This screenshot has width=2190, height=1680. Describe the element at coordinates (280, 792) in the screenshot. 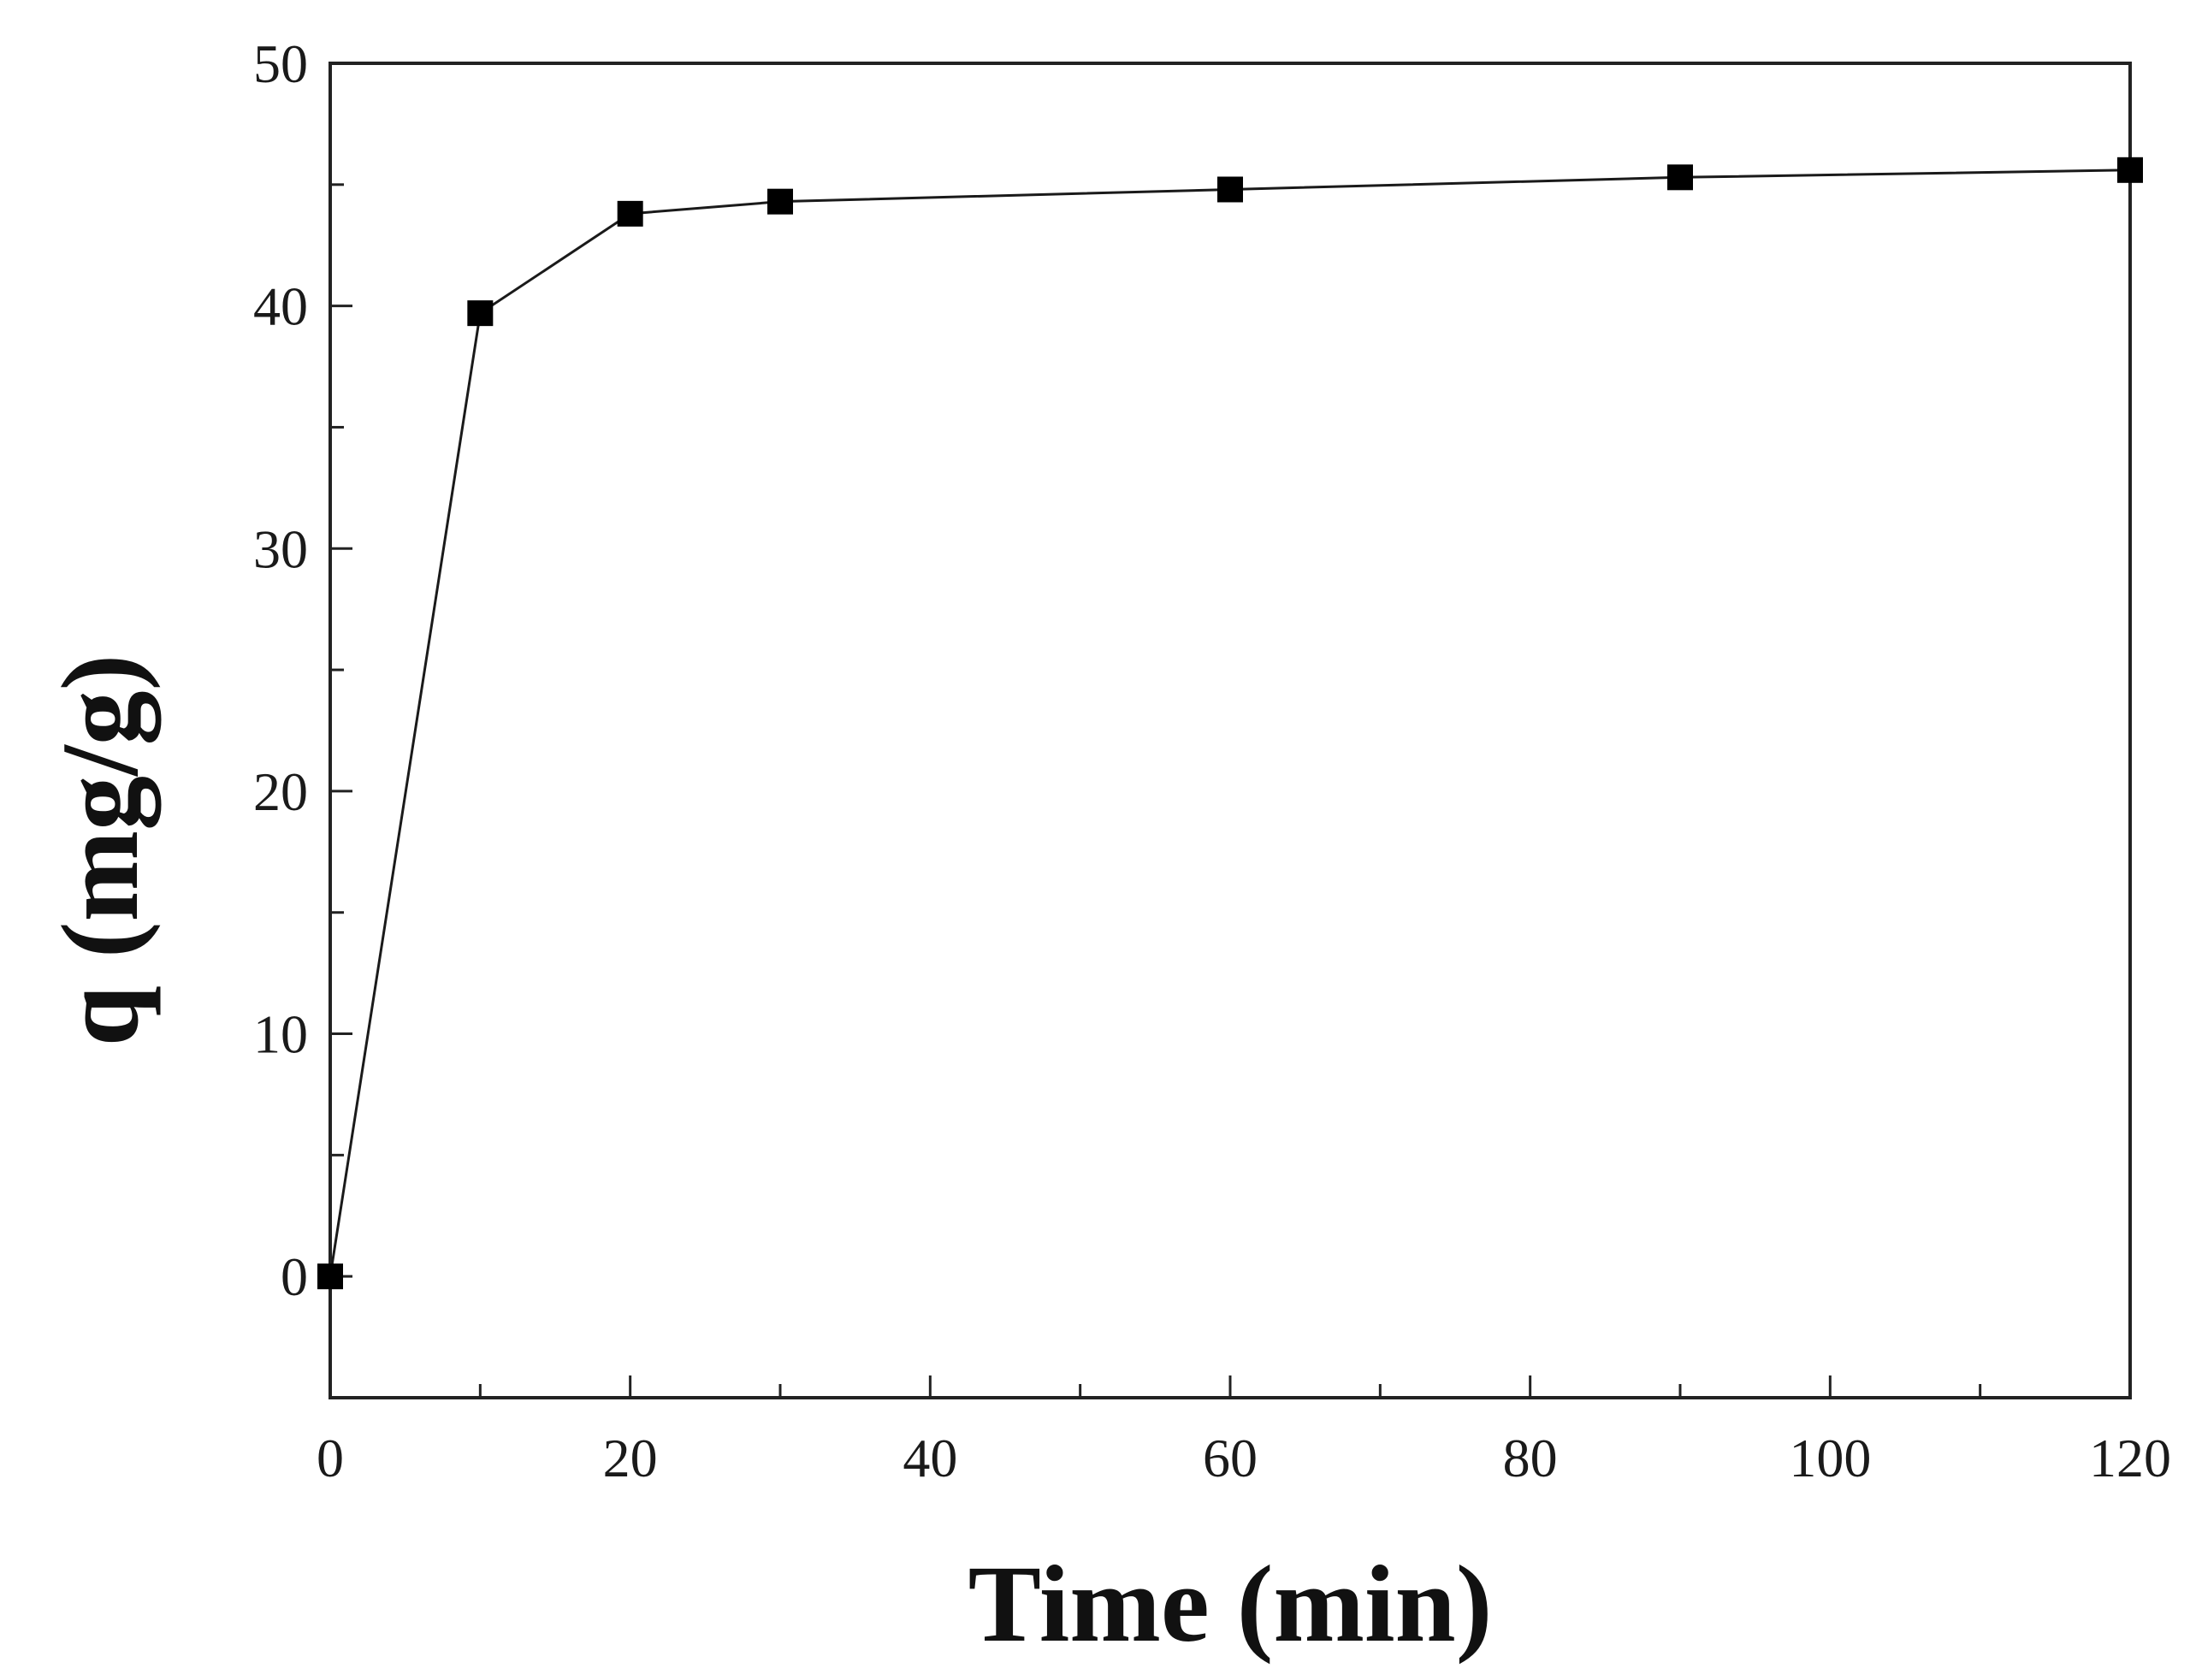

I see `y-tick-label: 20` at that location.